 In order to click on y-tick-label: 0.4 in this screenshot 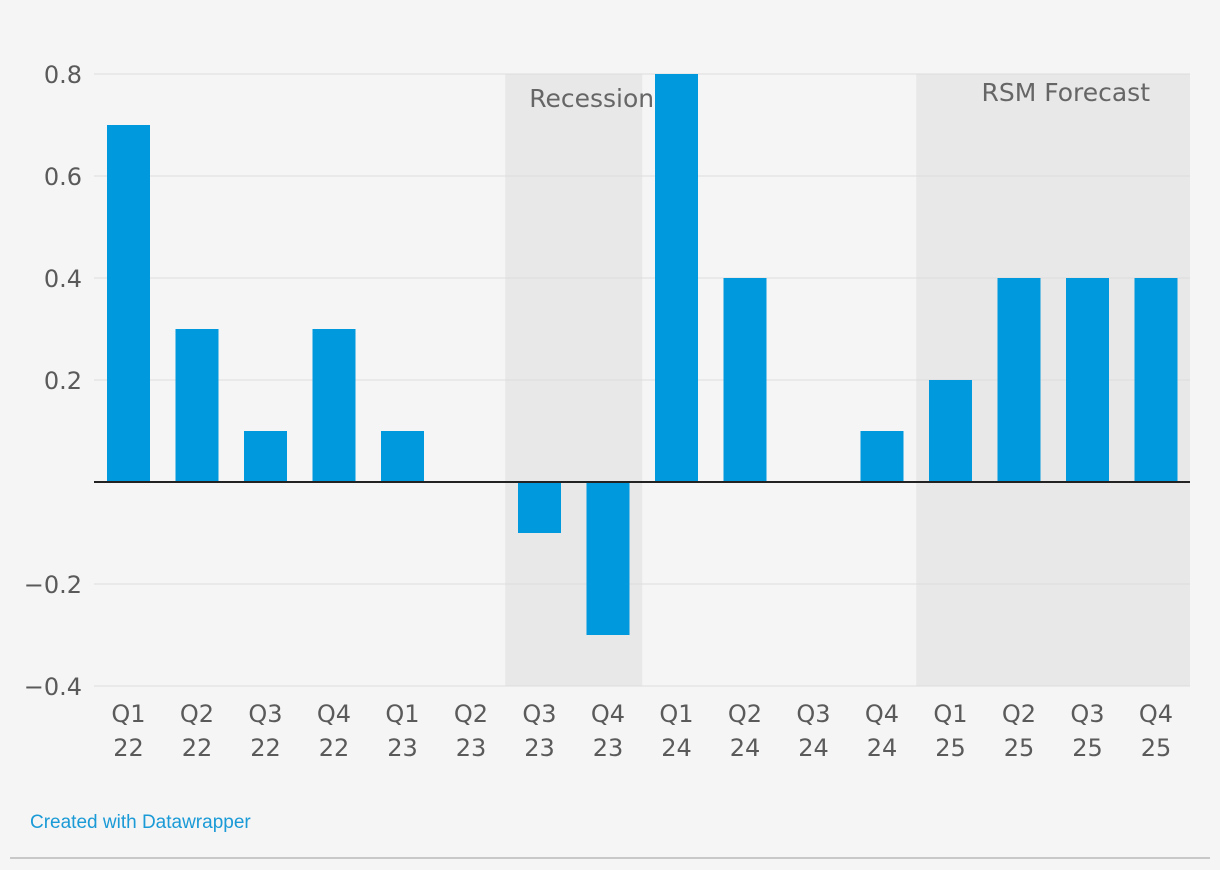, I will do `click(63, 279)`.